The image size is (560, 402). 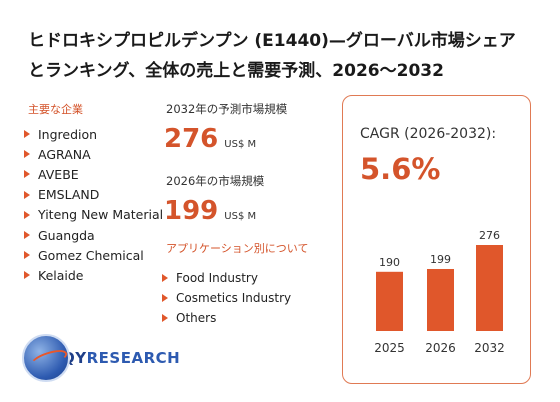 I want to click on bar-2025, so click(x=389, y=301).